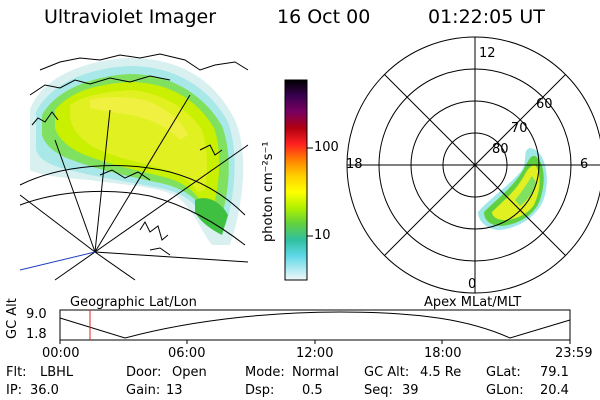 The width and height of the screenshot is (600, 400). What do you see at coordinates (315, 325) in the screenshot?
I see `altitude-curve` at bounding box center [315, 325].